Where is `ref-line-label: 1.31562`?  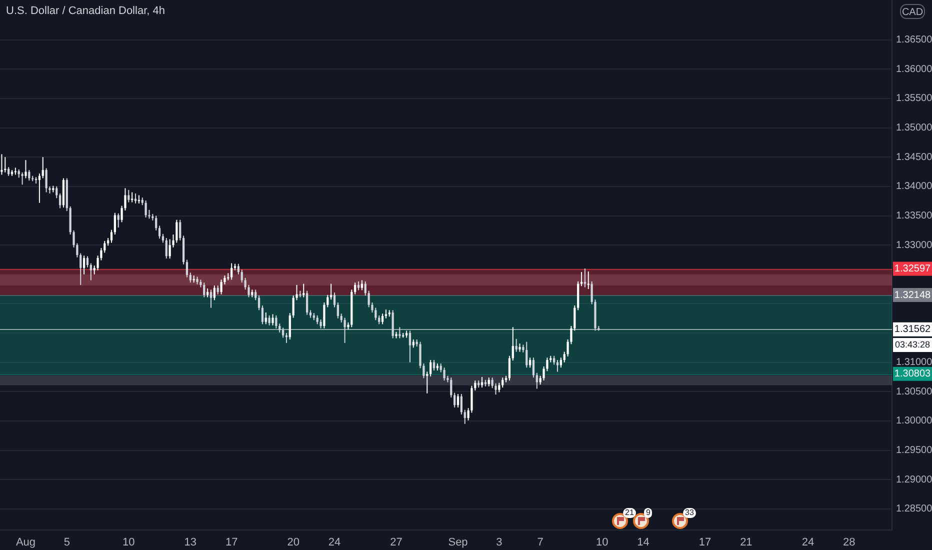 ref-line-label: 1.31562 is located at coordinates (913, 330).